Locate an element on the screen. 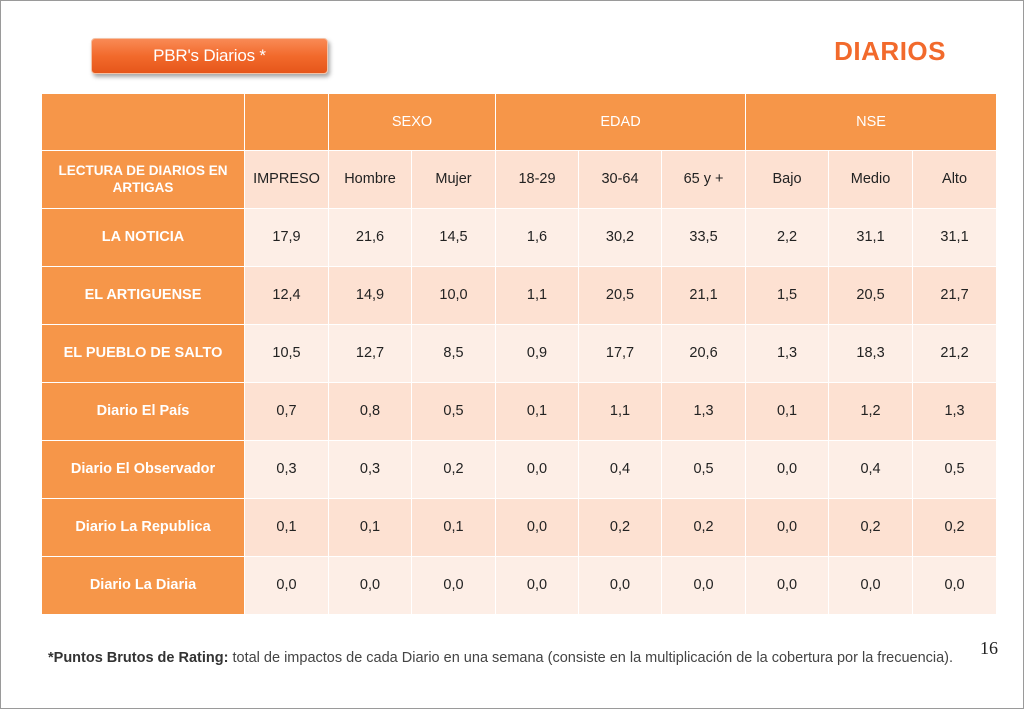 This screenshot has height=709, width=1024. table-cell: 21,2 is located at coordinates (955, 354).